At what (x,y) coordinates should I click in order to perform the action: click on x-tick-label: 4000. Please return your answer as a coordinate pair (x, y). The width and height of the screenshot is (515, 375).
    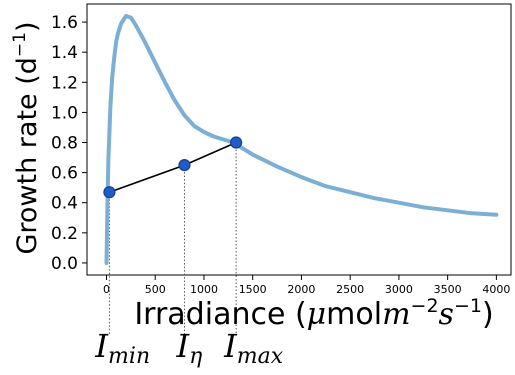
    Looking at the image, I should click on (496, 289).